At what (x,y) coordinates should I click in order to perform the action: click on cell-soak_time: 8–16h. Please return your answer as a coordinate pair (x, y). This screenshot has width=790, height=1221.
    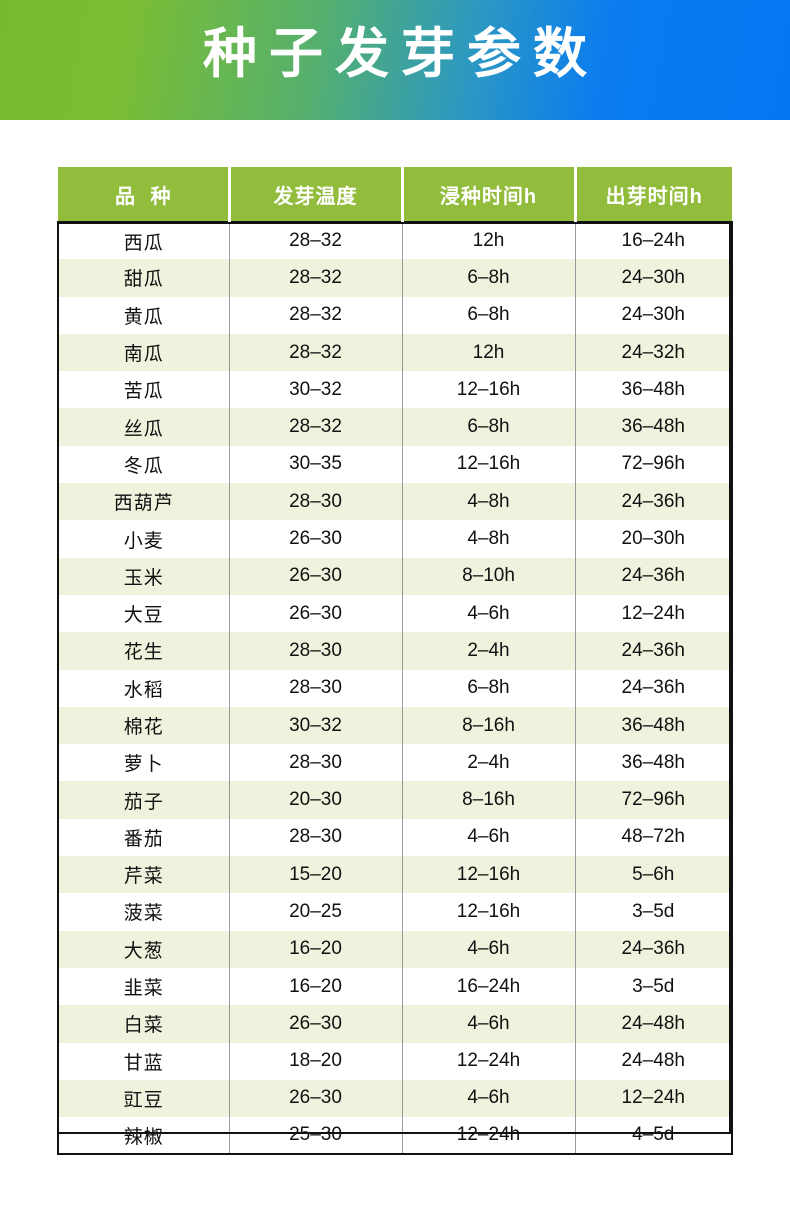
    Looking at the image, I should click on (489, 800).